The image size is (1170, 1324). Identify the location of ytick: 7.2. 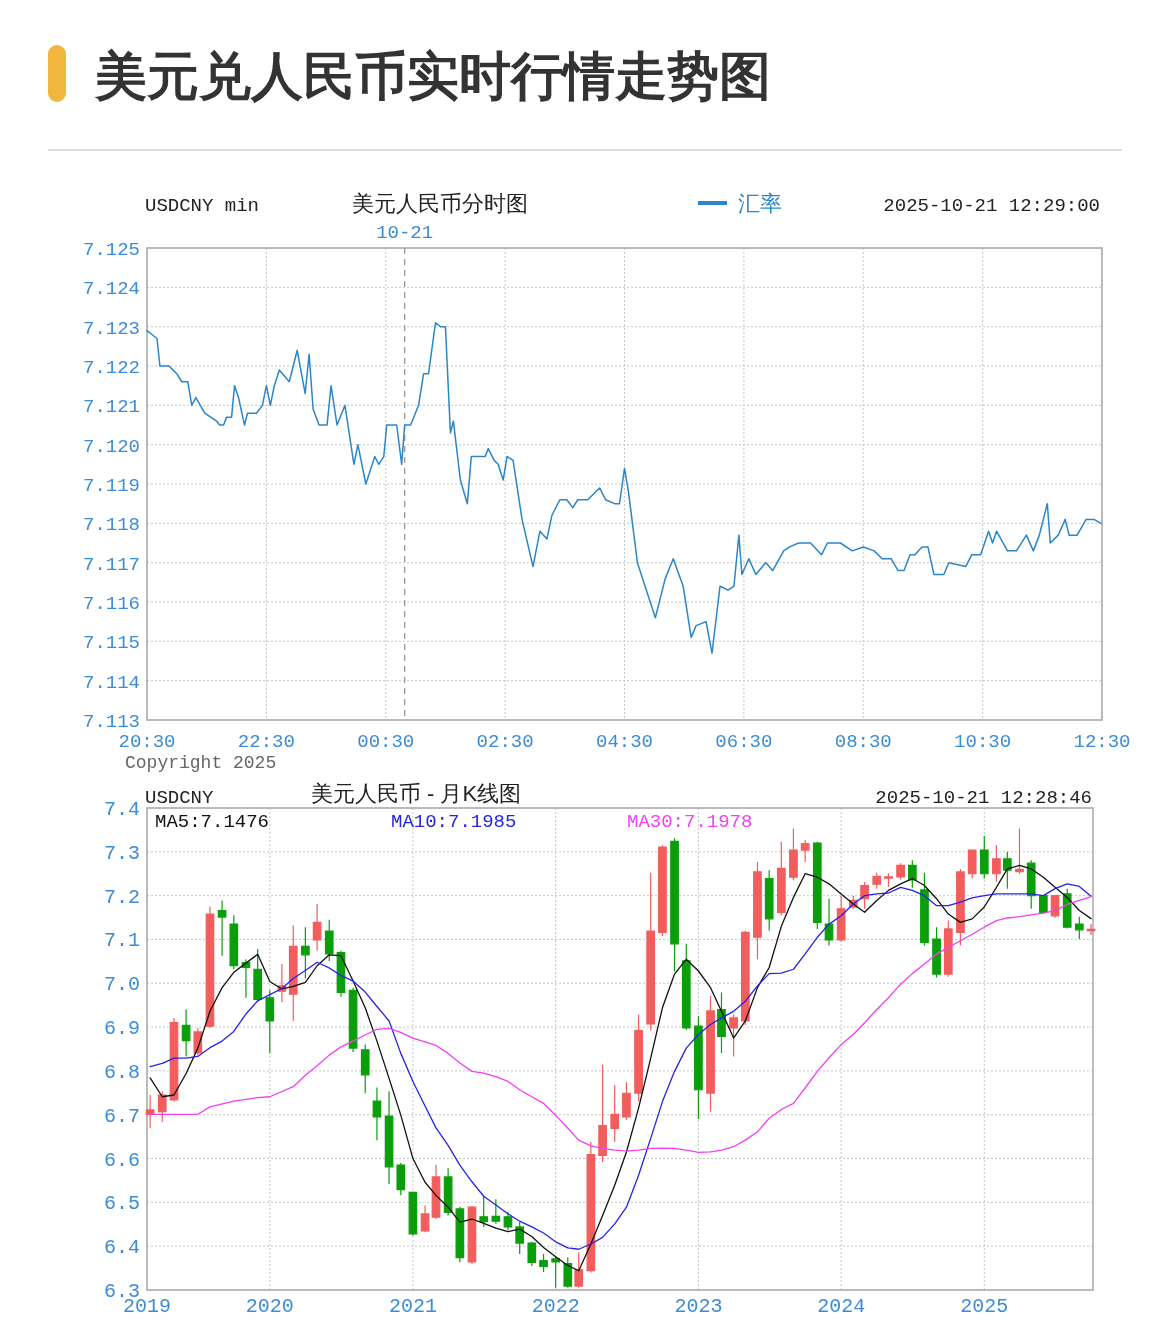
(122, 897).